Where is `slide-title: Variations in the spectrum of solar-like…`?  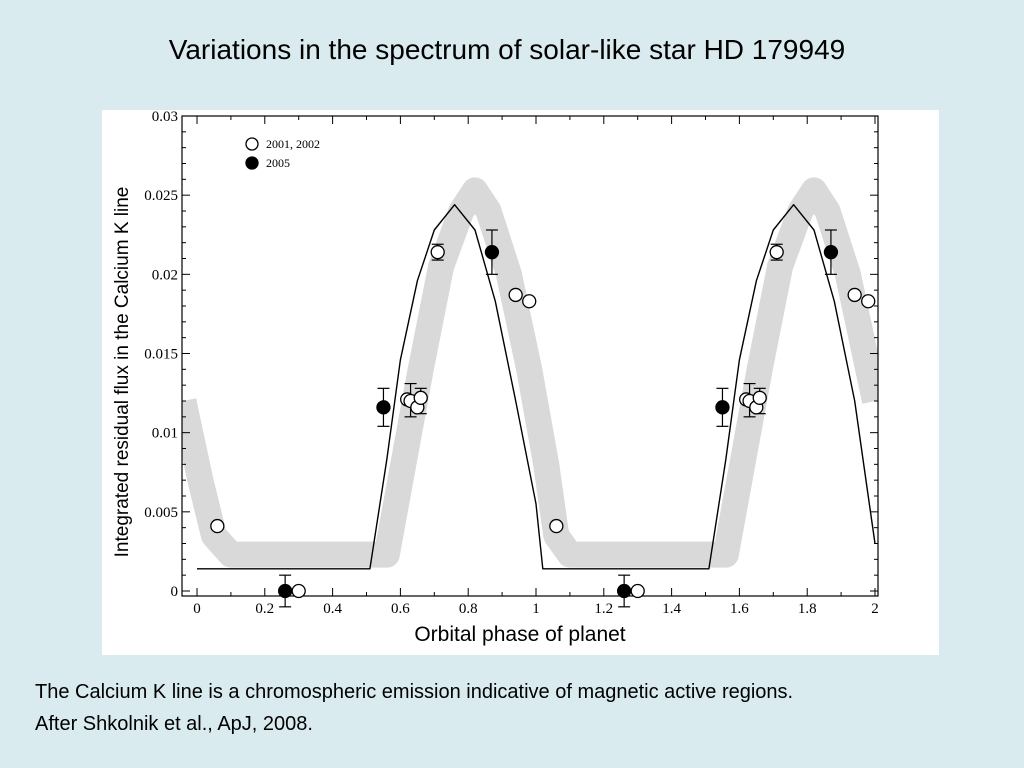 slide-title: Variations in the spectrum of solar-like… is located at coordinates (507, 49).